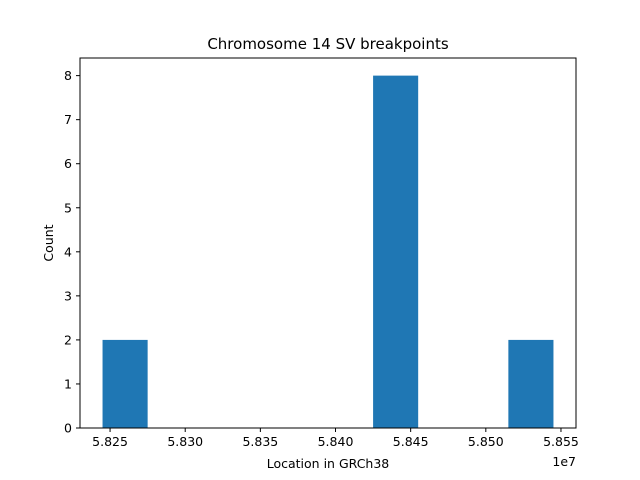 This screenshot has width=640, height=480. Describe the element at coordinates (328, 463) in the screenshot. I see `x-axis-label: Location in GRCh38` at that location.